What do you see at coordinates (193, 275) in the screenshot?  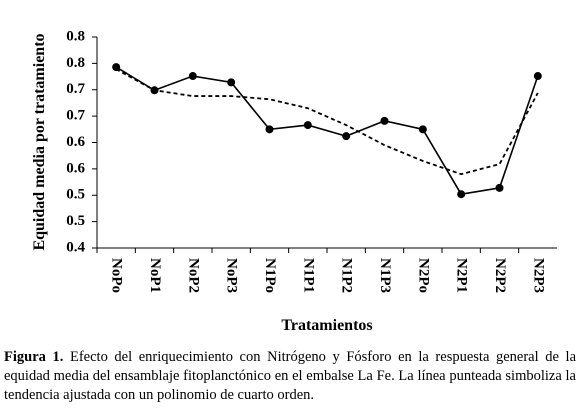 I see `x-tick-label: NoP2` at bounding box center [193, 275].